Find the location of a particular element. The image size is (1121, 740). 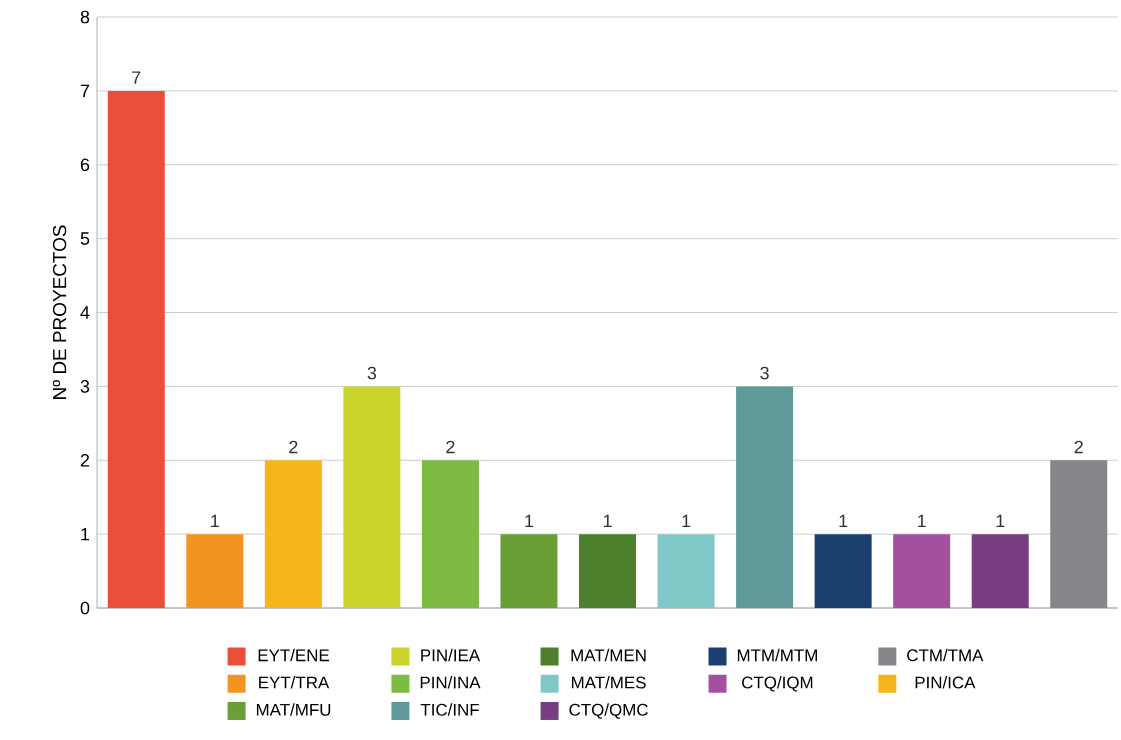

legend-label: PIN/IEA is located at coordinates (451, 655).